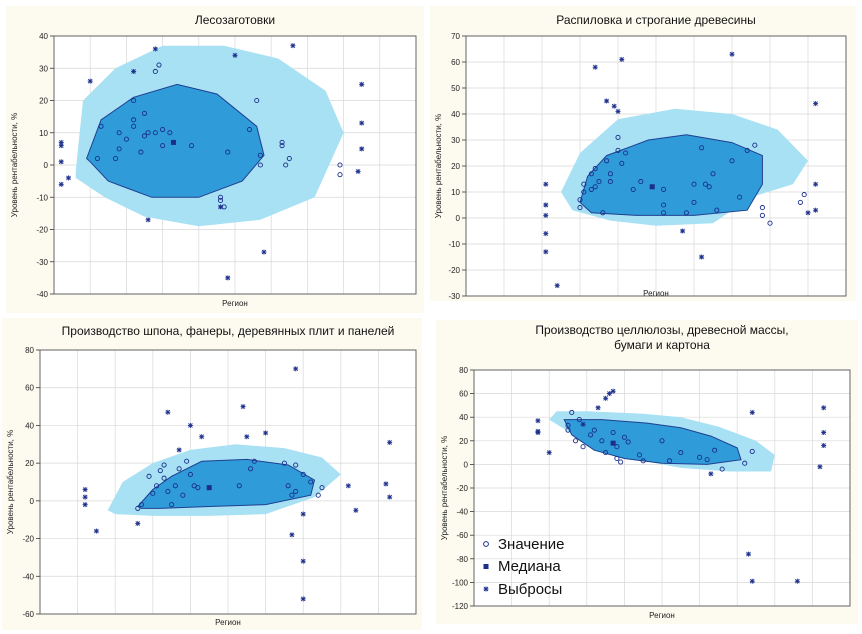 The height and width of the screenshot is (634, 862). Describe the element at coordinates (43, 133) in the screenshot. I see `y-tick-label: 10` at that location.